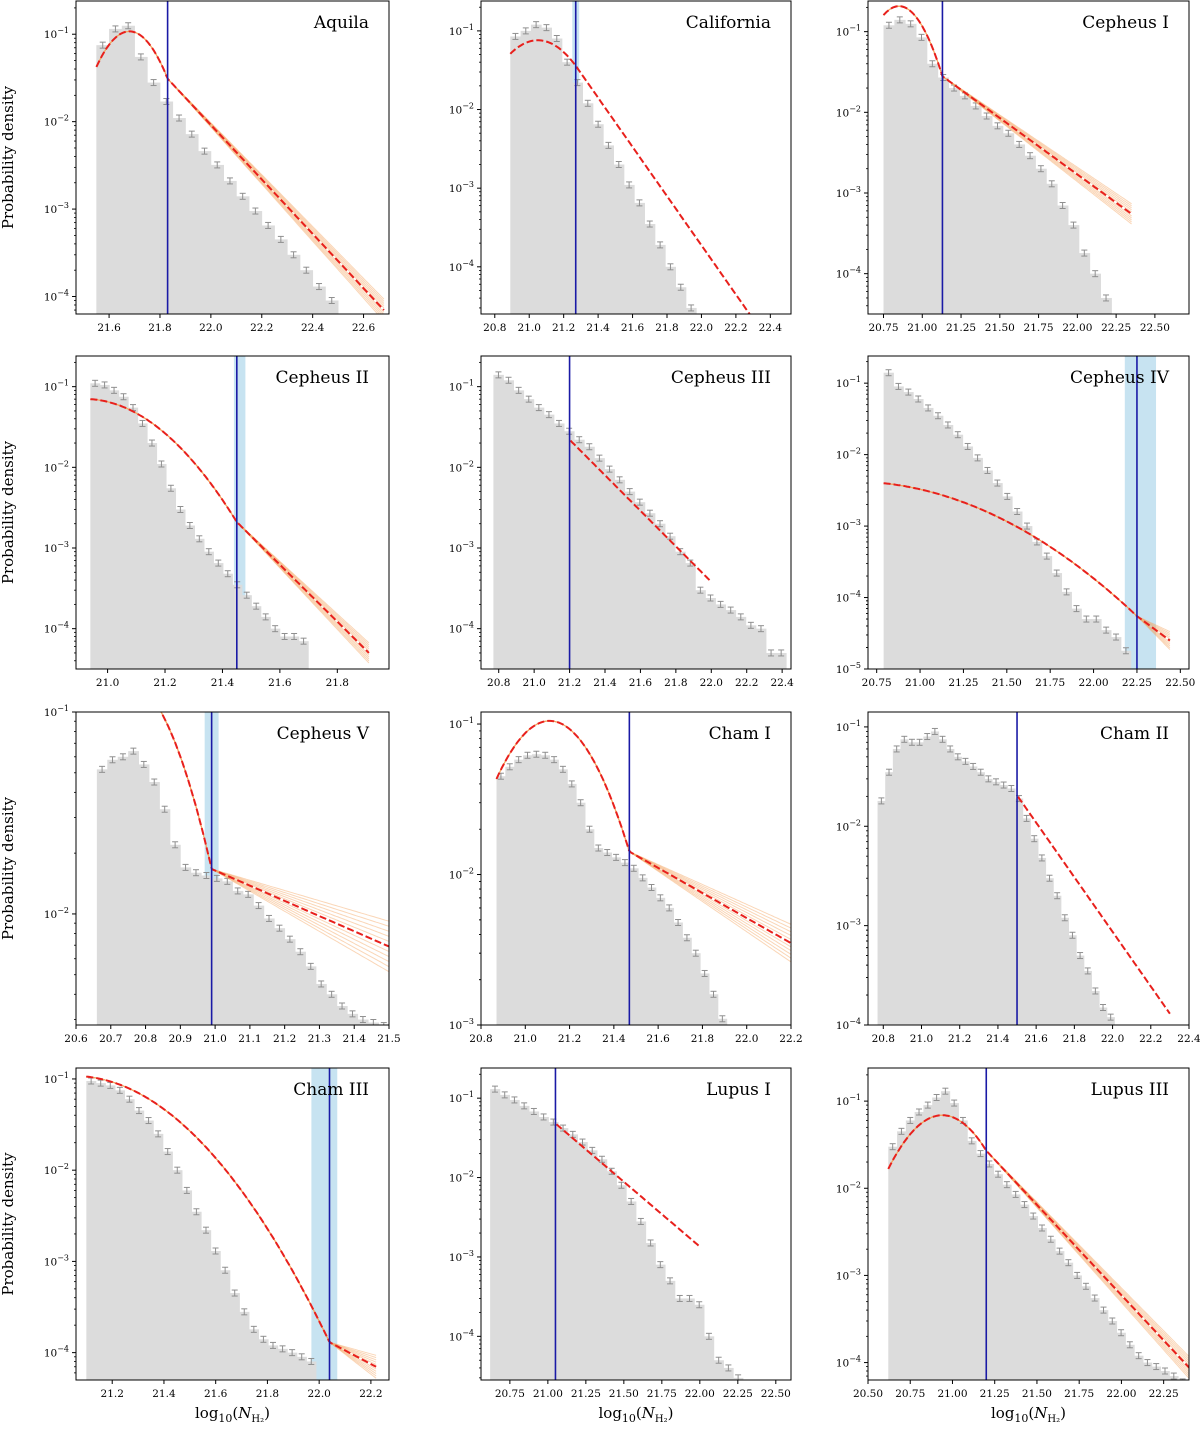 Image resolution: width=1200 pixels, height=1430 pixels. Describe the element at coordinates (848, 597) in the screenshot. I see `y-tick-label: 10⁻⁴` at that location.